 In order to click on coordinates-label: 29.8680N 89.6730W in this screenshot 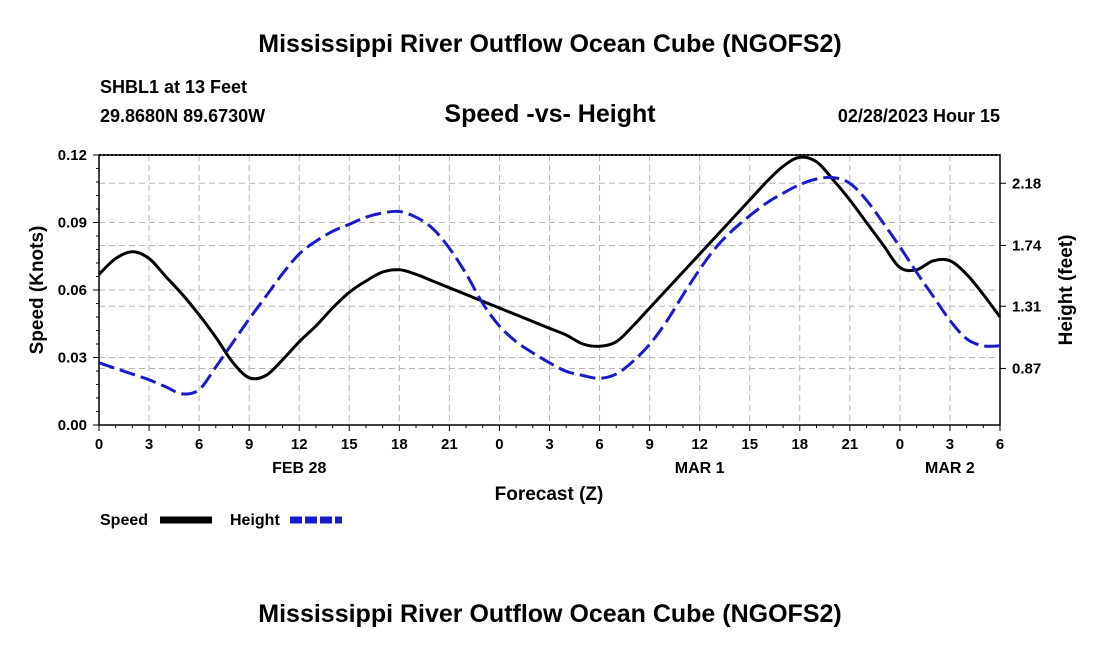, I will do `click(183, 116)`.